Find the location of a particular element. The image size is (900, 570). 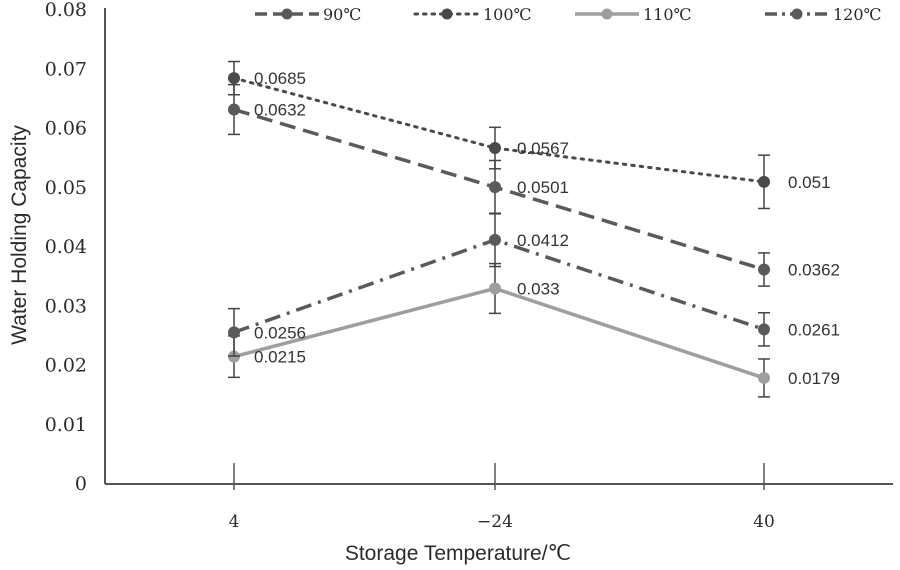

y-tick-label: 0.03 is located at coordinates (66, 306).